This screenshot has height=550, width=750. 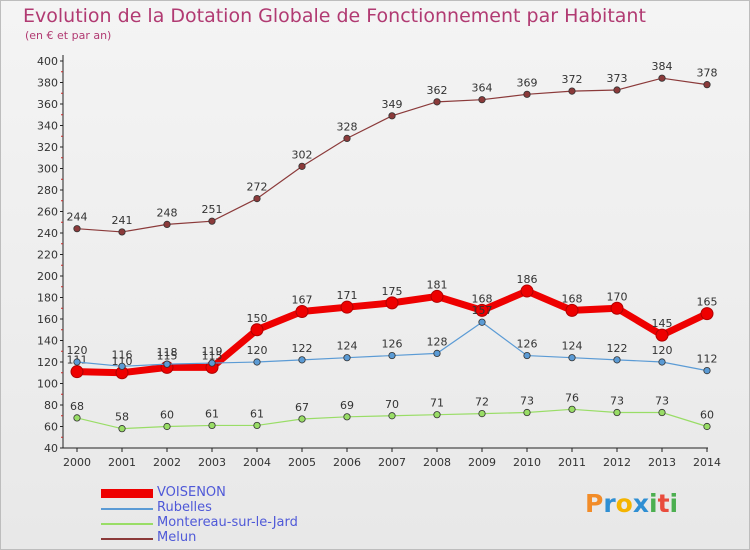 What do you see at coordinates (167, 462) in the screenshot?
I see `x-tick-label: 2002` at bounding box center [167, 462].